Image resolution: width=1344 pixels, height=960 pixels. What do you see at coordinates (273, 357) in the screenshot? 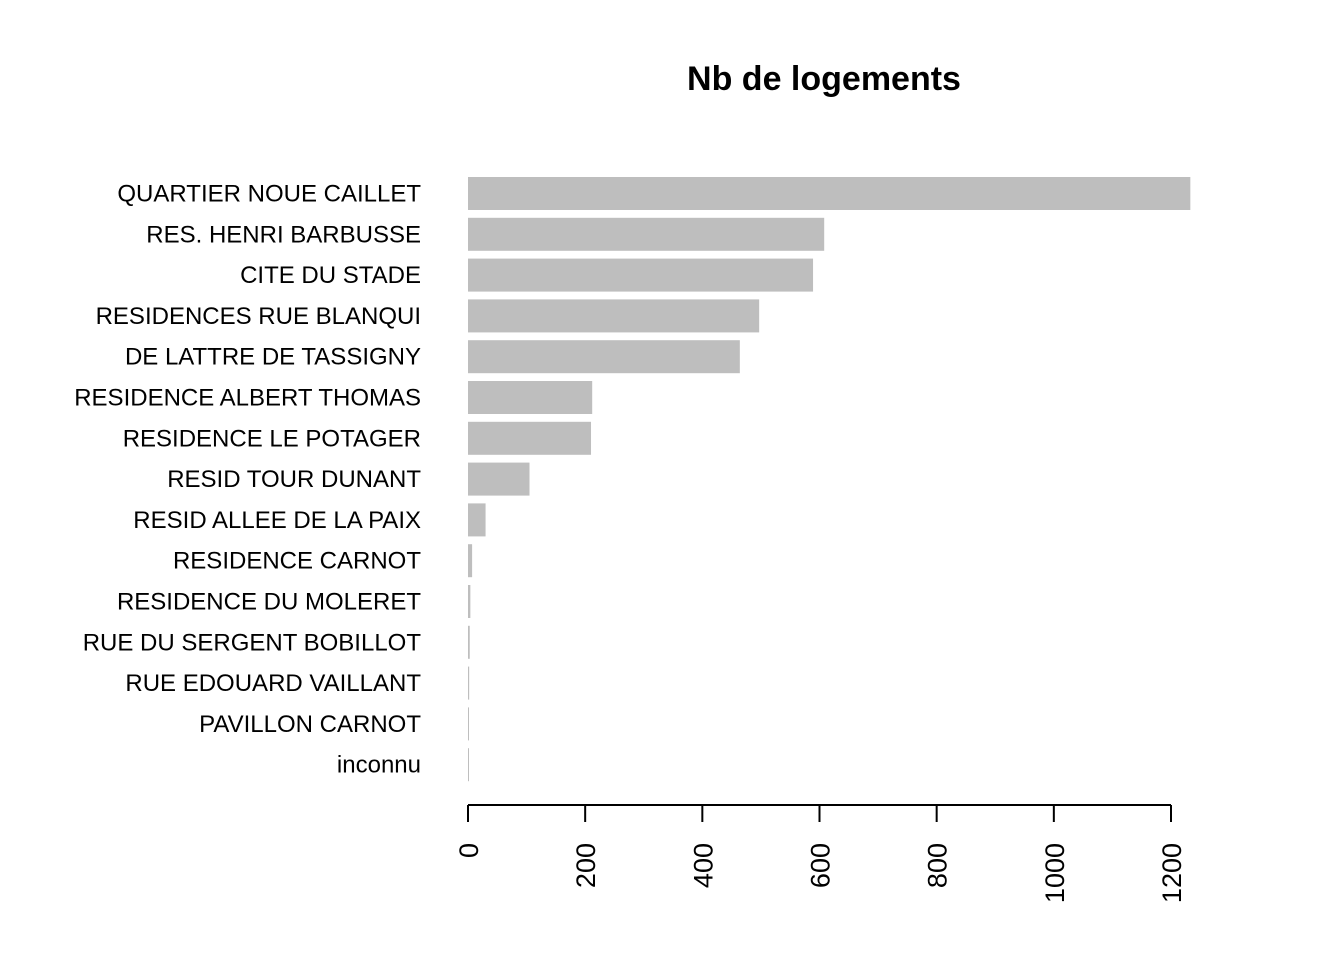
I see `category-label-4: DE LATTRE DE TASSIGNY` at bounding box center [273, 357].